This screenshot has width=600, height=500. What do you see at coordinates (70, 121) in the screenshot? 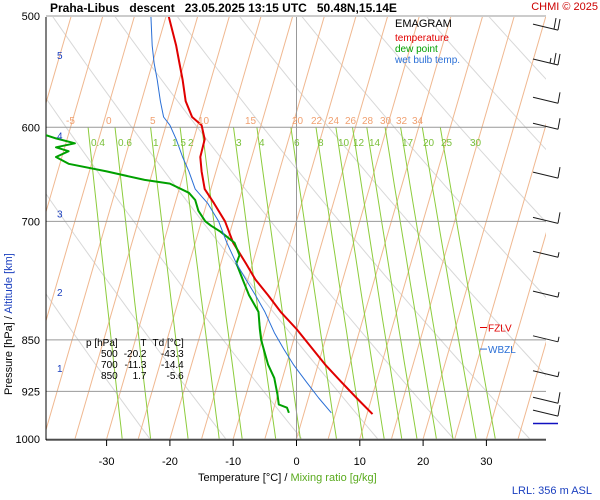
I see `isotherm-label: -5` at bounding box center [70, 121].